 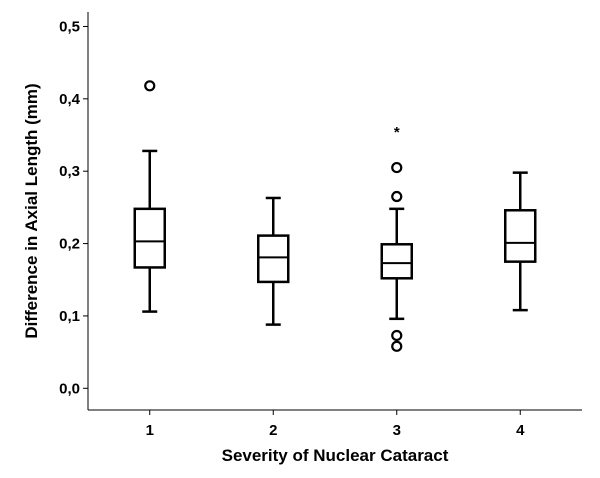 What do you see at coordinates (396, 238) in the screenshot?
I see `box-category-3: *` at bounding box center [396, 238].